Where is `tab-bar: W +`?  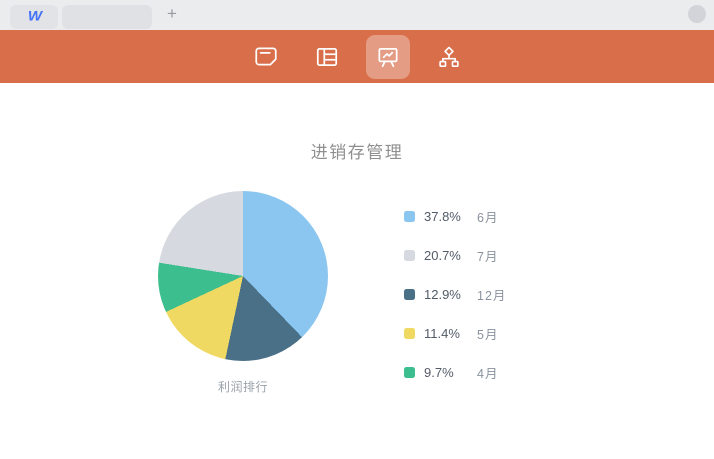
tab-bar: W + is located at coordinates (357, 15).